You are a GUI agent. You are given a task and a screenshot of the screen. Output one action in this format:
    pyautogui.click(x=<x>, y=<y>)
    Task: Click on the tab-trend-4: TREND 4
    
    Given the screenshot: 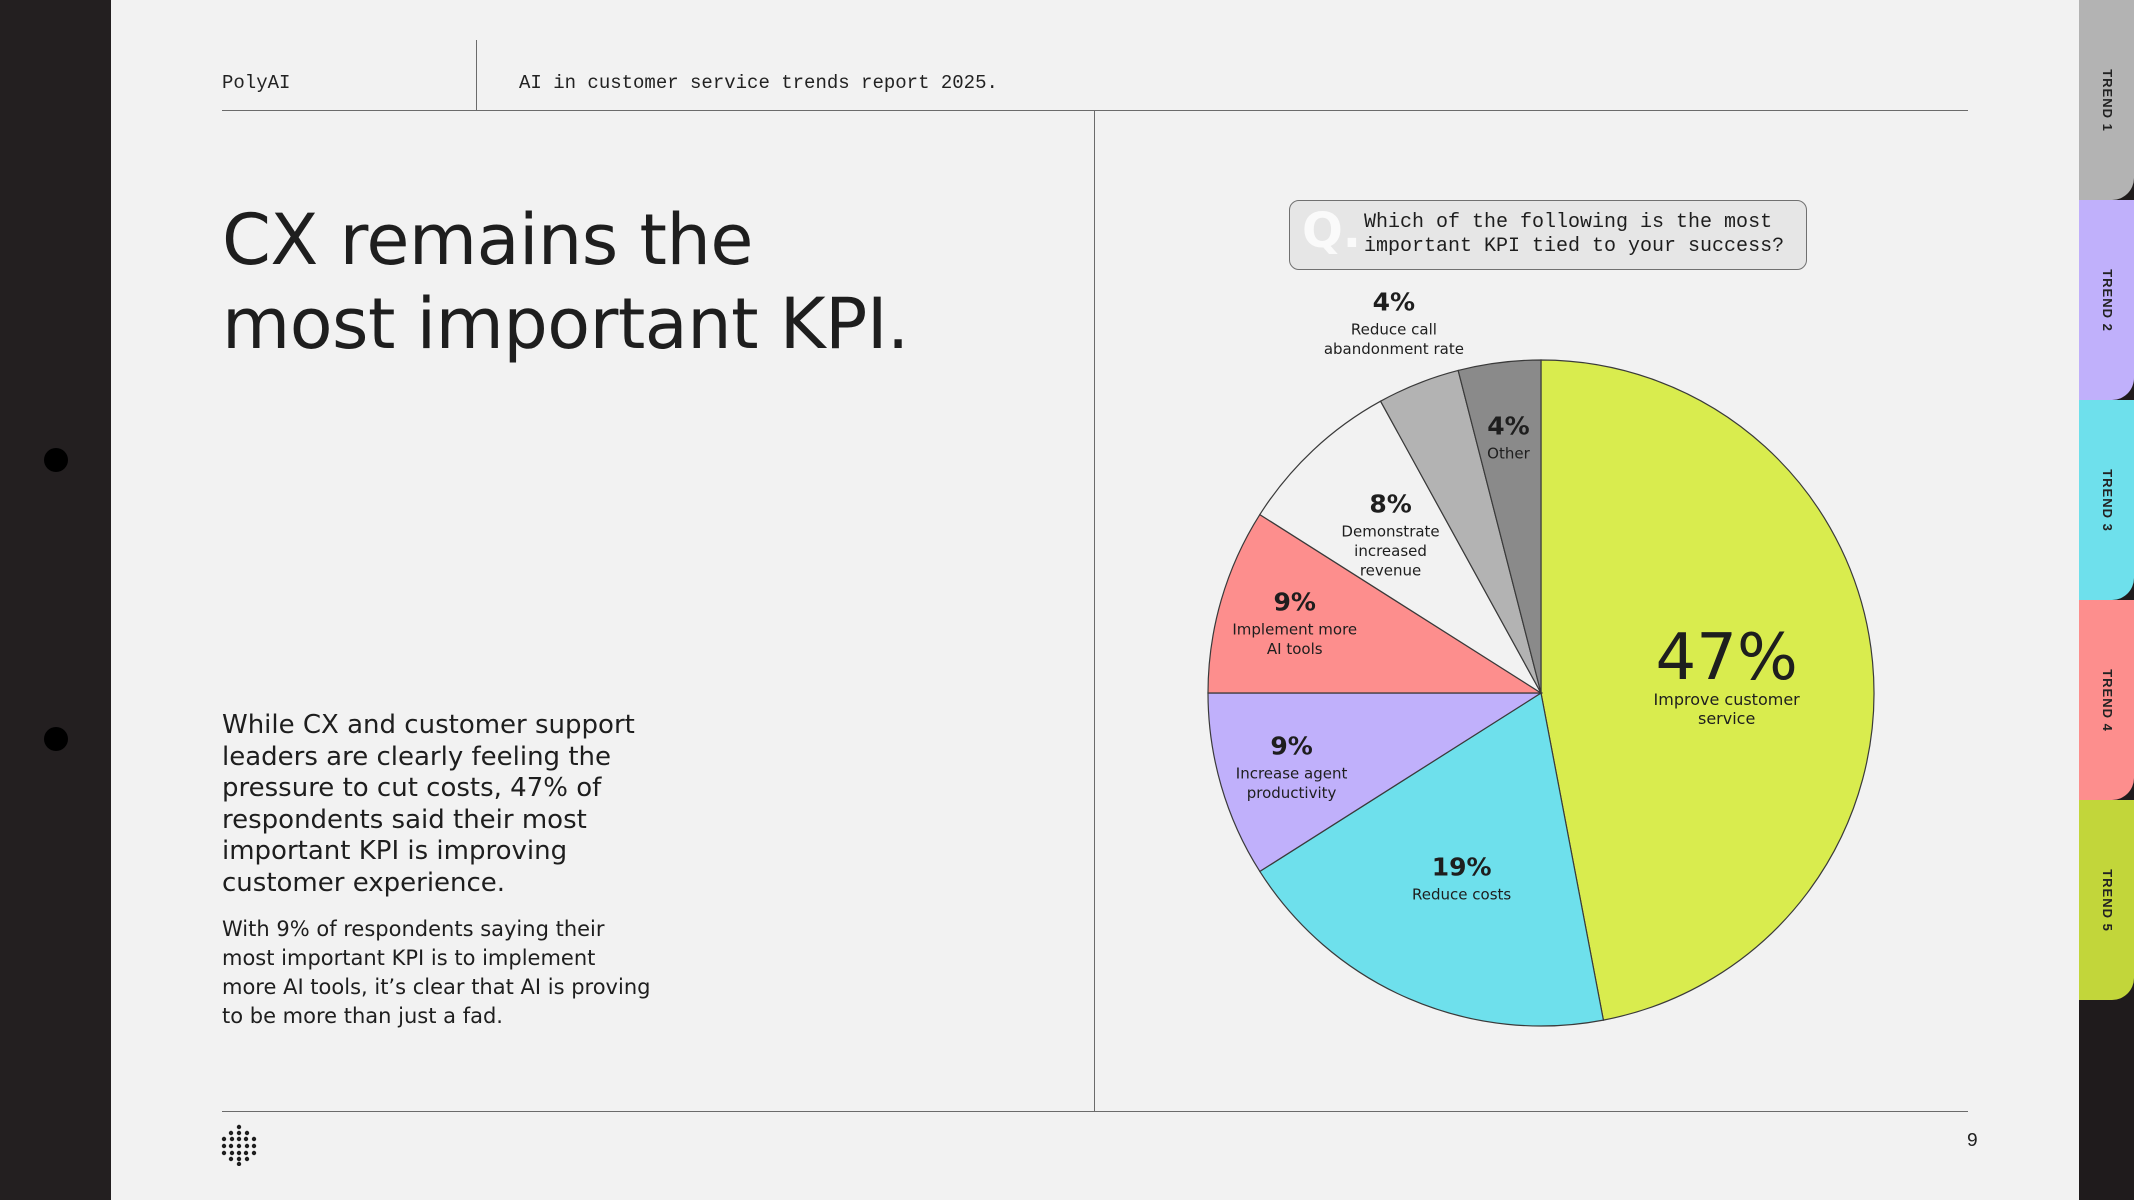 What is the action you would take?
    pyautogui.click(x=2106, y=700)
    